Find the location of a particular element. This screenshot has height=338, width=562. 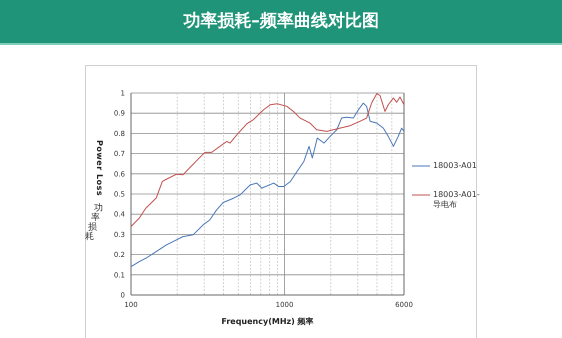

x-axis-title: Frequency(MHz) 频率 is located at coordinates (267, 321).